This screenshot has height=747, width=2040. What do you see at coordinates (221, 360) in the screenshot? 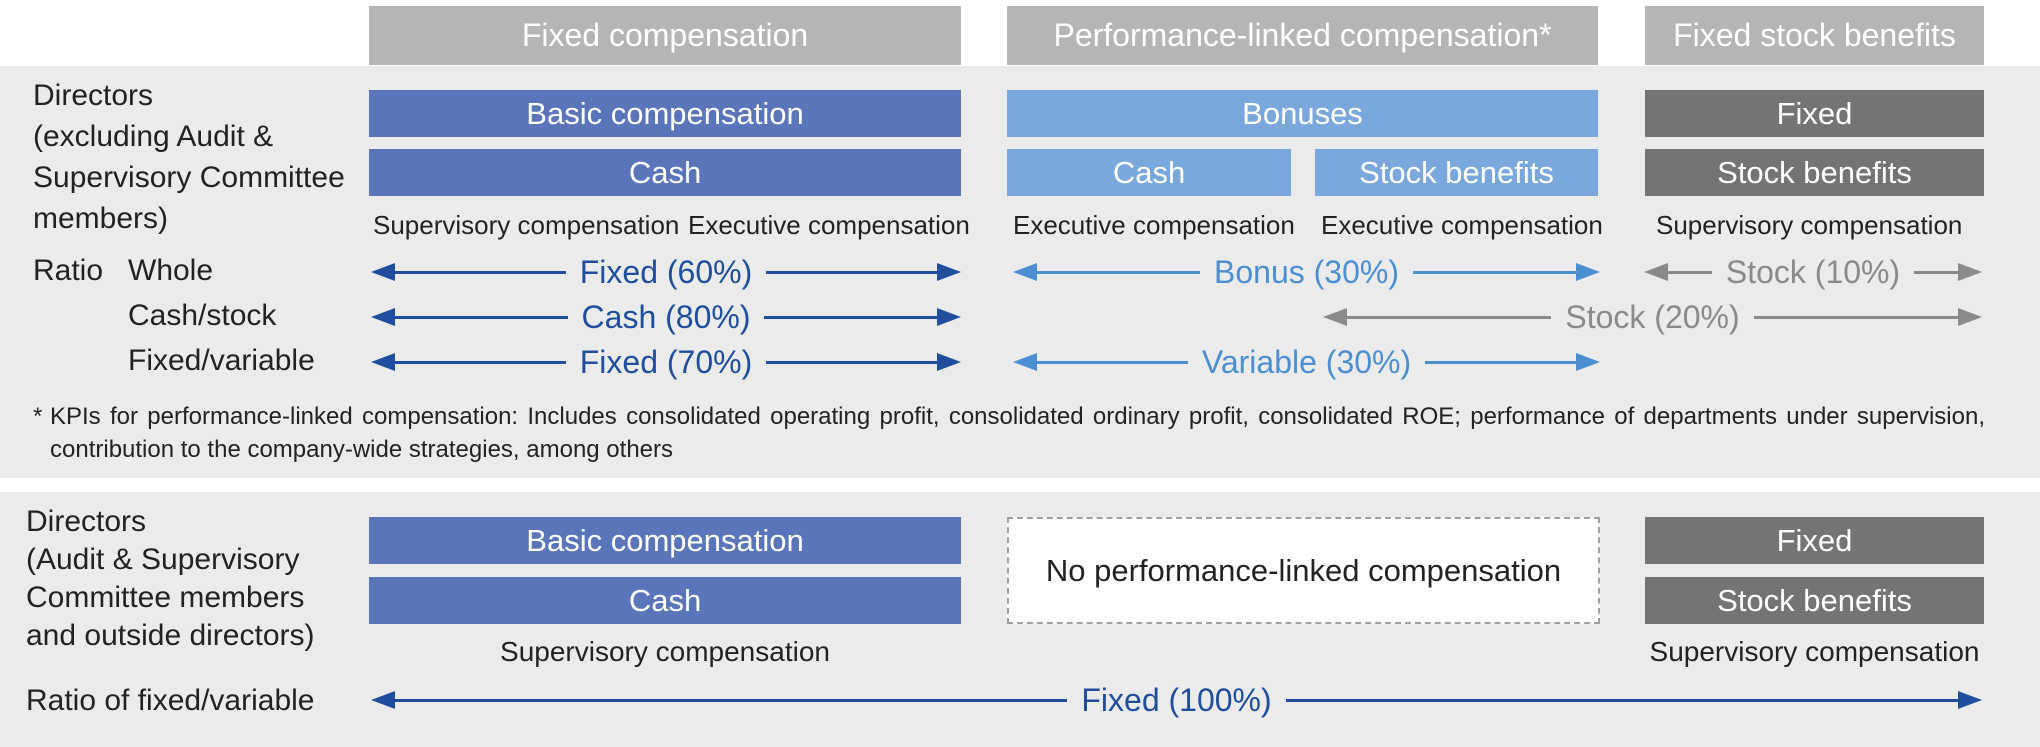
I see `row-label-fixed-variable: Fixed/variable` at bounding box center [221, 360].